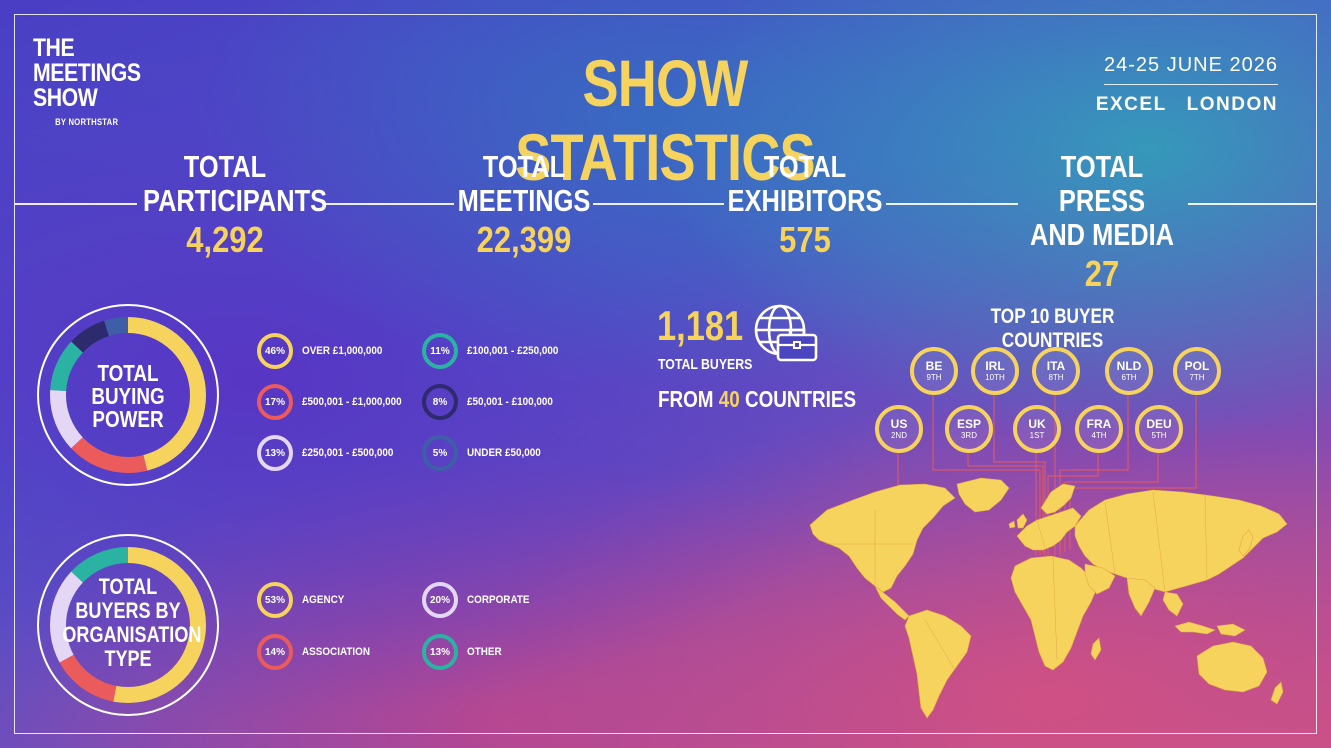 The width and height of the screenshot is (1331, 748). What do you see at coordinates (1048, 598) in the screenshot?
I see `world-map` at bounding box center [1048, 598].